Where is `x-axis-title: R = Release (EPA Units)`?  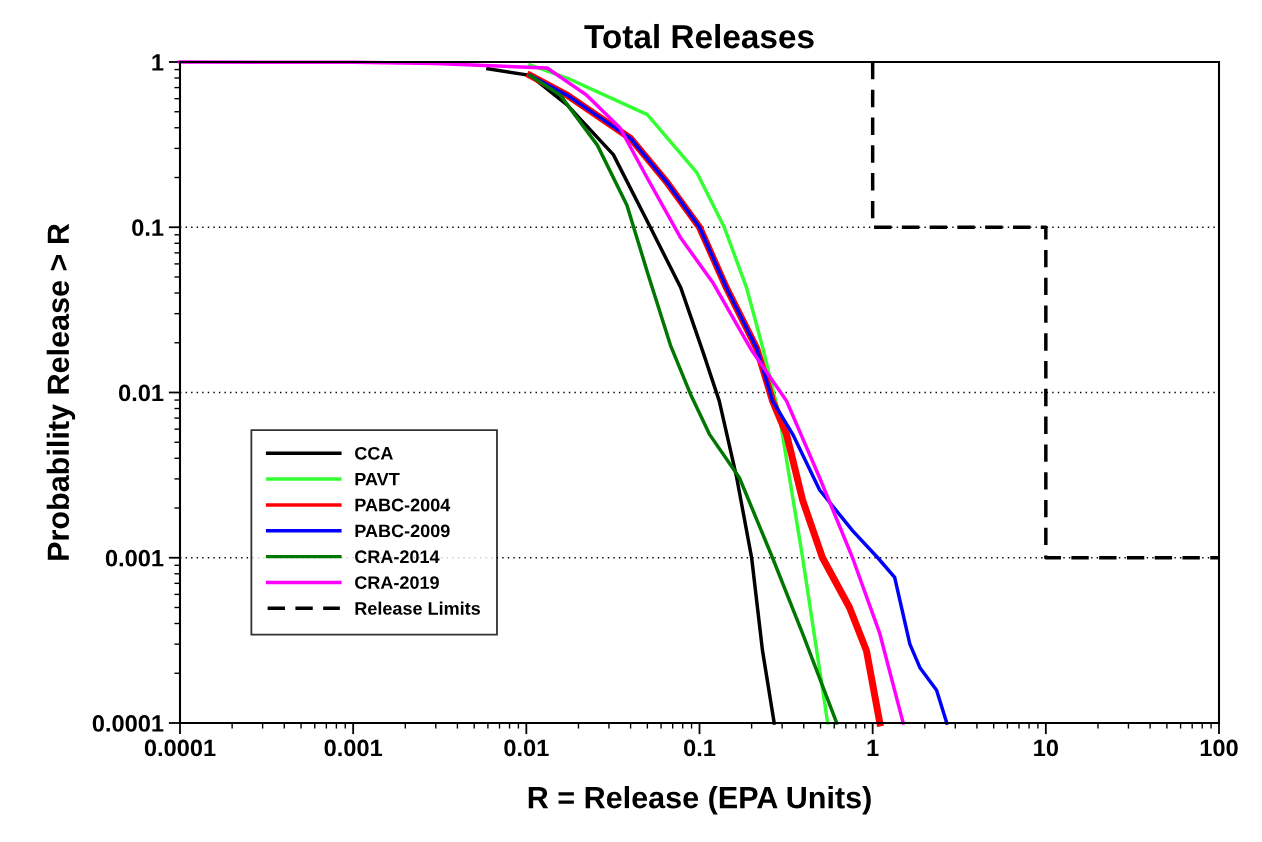
x-axis-title: R = Release (EPA Units) is located at coordinates (699, 800).